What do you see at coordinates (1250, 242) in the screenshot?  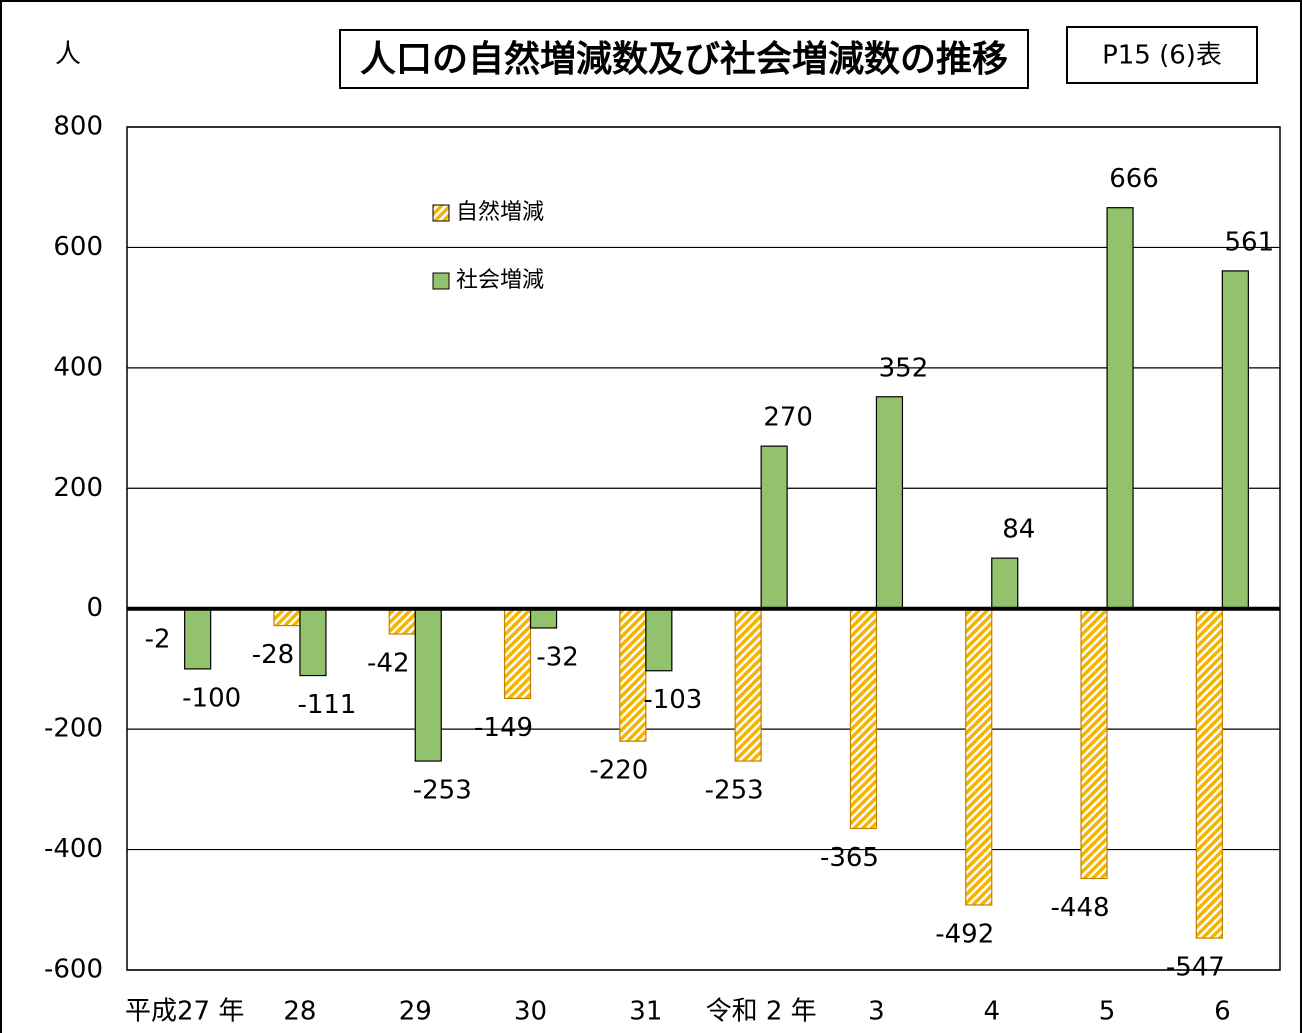 I see `data-label: 561` at bounding box center [1250, 242].